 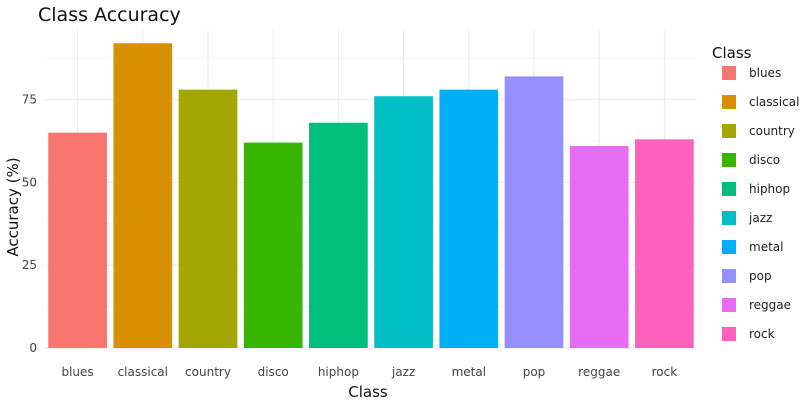 What do you see at coordinates (273, 372) in the screenshot?
I see `x-tick-label: disco` at bounding box center [273, 372].